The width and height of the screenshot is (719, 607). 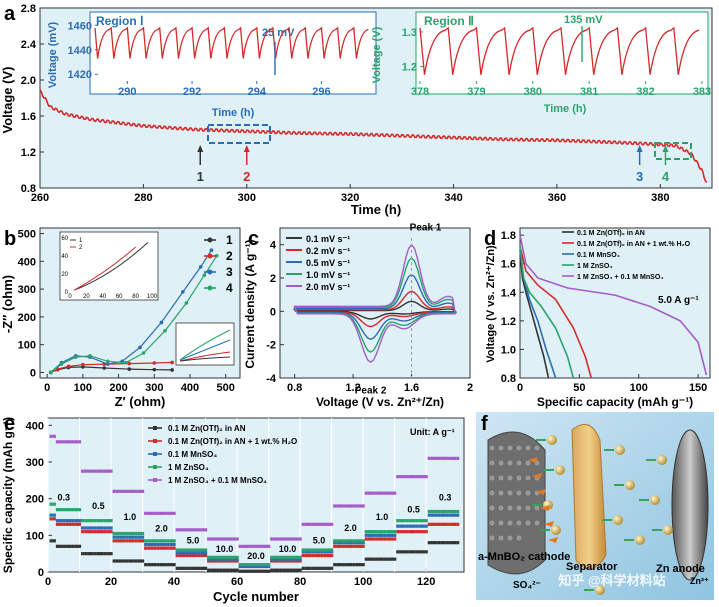 What do you see at coordinates (698, 388) in the screenshot?
I see `panel-d-xtick-label: 150` at bounding box center [698, 388].